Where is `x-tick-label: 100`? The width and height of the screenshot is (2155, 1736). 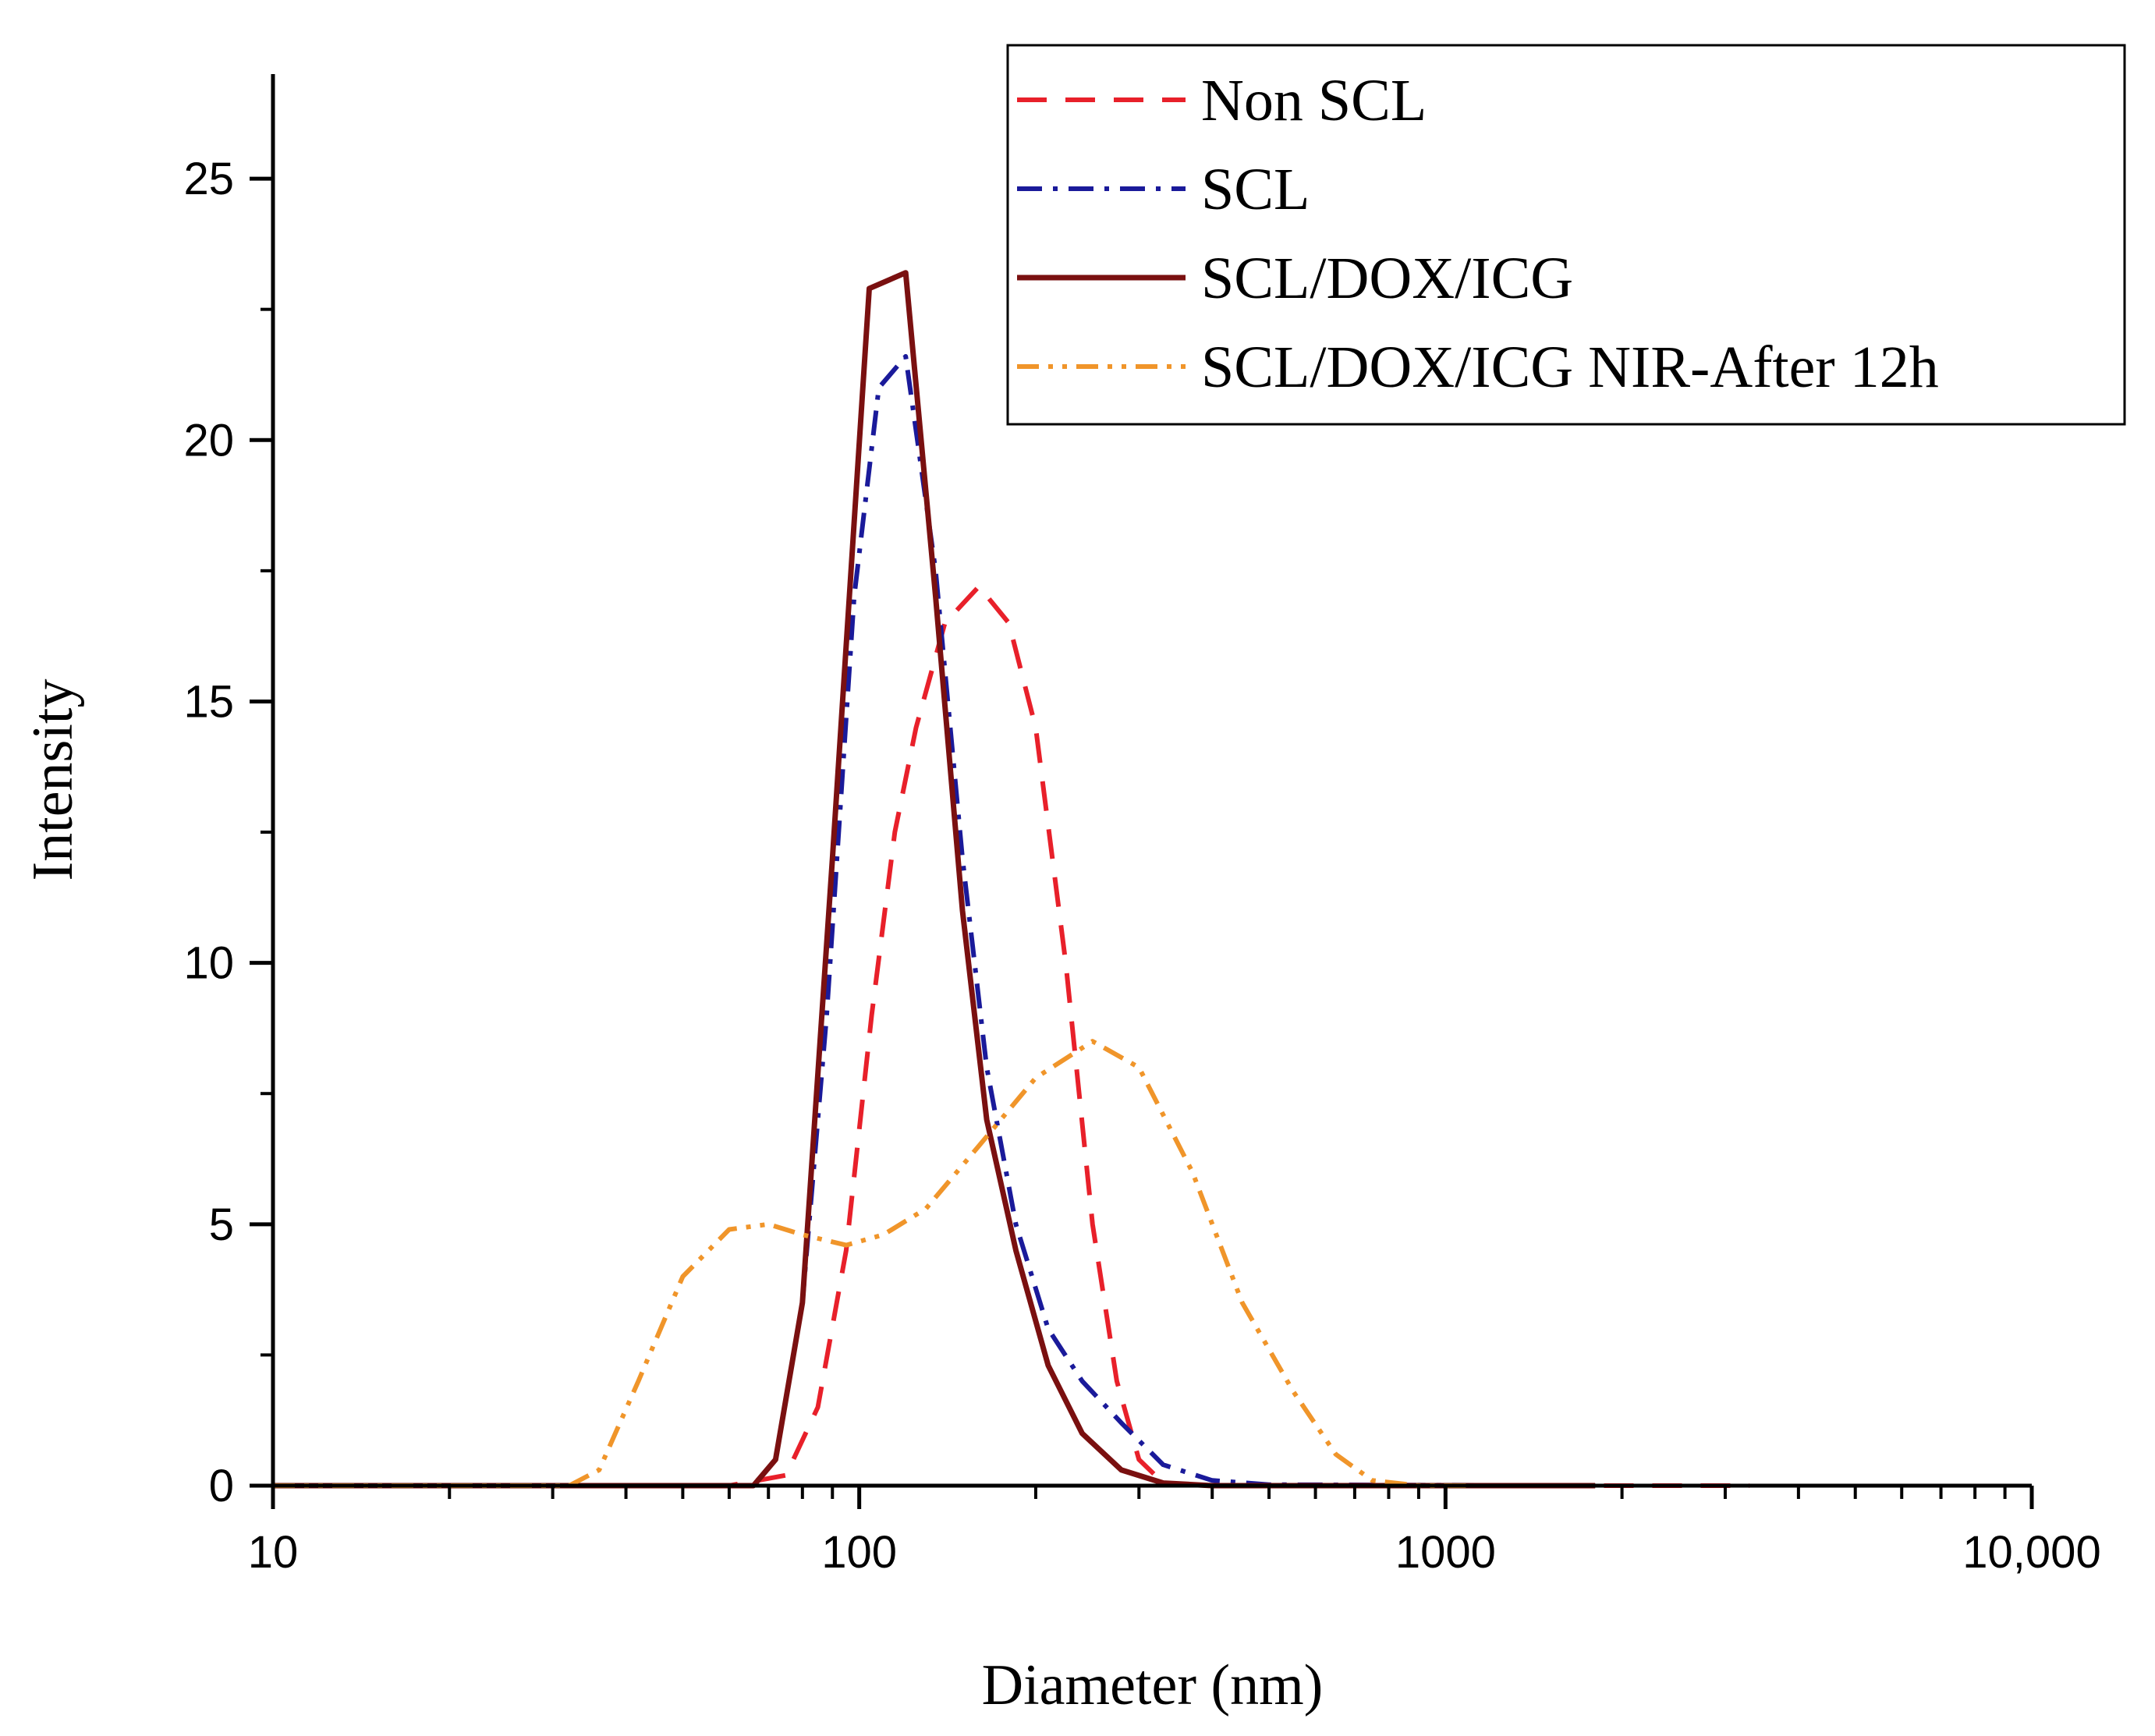 x-tick-label: 100 is located at coordinates (859, 1552).